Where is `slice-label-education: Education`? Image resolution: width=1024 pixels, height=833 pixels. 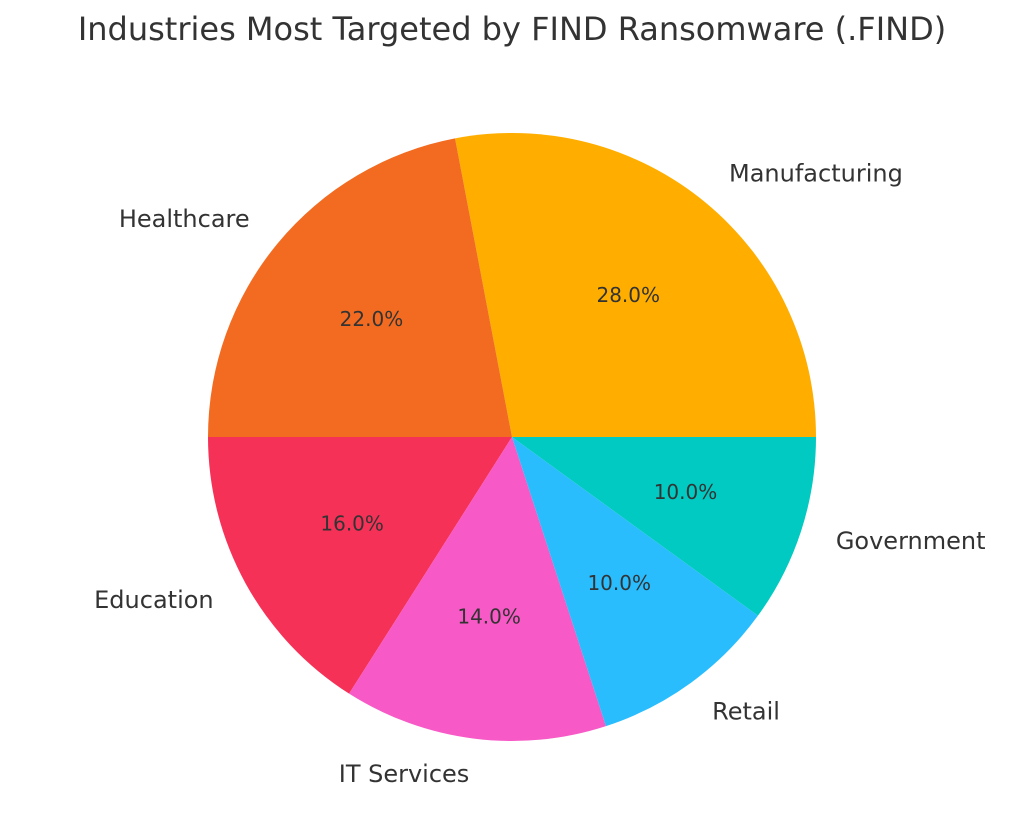
slice-label-education: Education is located at coordinates (153, 600).